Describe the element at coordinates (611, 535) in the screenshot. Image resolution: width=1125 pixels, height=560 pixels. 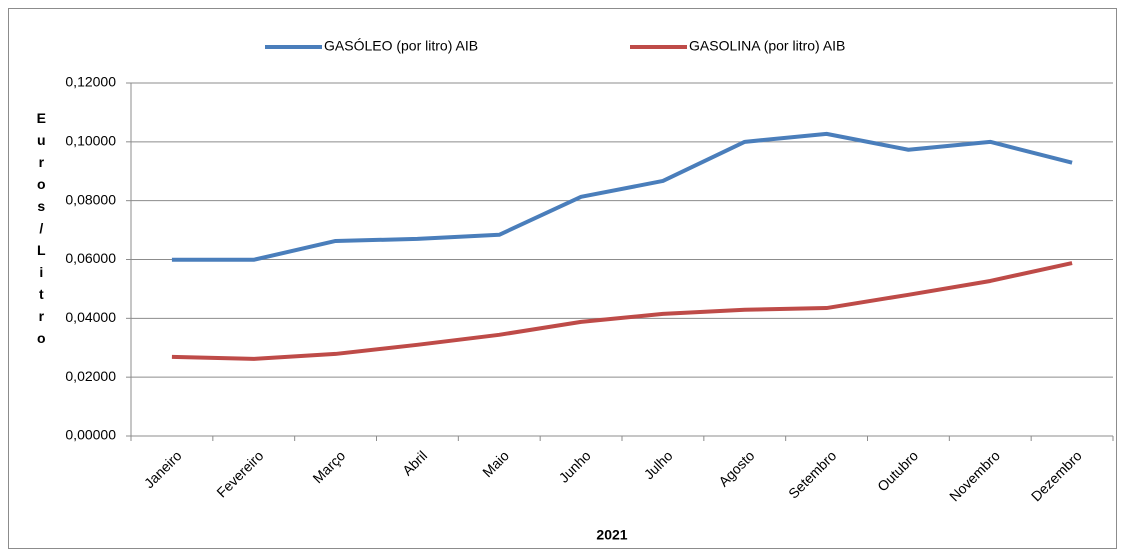
I see `x-axis-label: 2021` at that location.